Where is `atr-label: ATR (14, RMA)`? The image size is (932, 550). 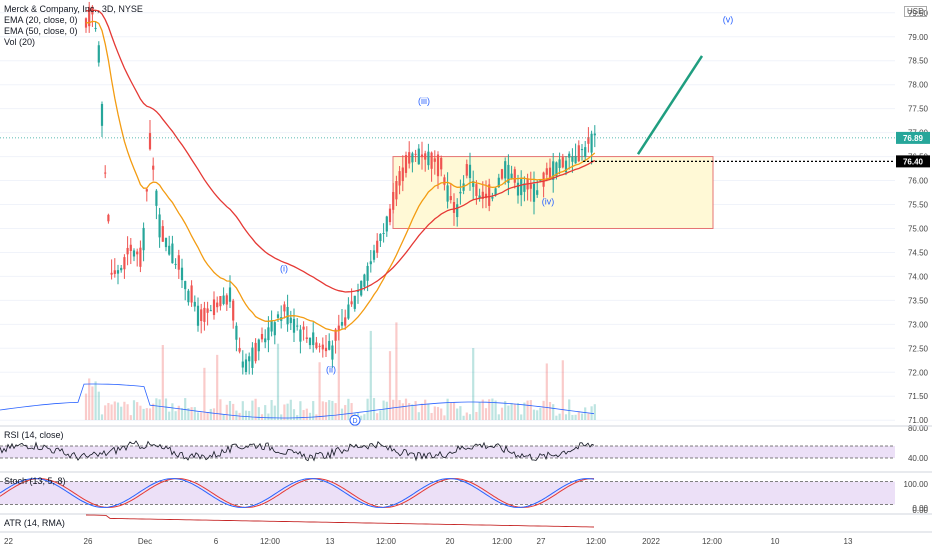
atr-label: ATR (14, RMA) is located at coordinates (34, 523).